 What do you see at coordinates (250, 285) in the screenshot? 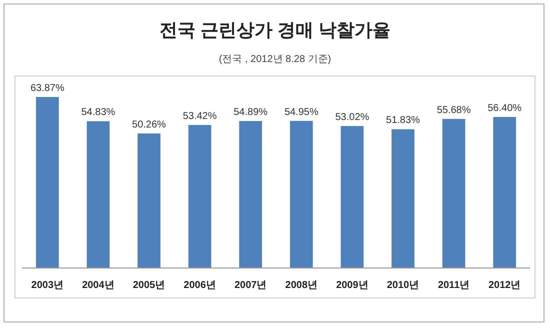
I see `x-tick-label: 2007년` at bounding box center [250, 285].